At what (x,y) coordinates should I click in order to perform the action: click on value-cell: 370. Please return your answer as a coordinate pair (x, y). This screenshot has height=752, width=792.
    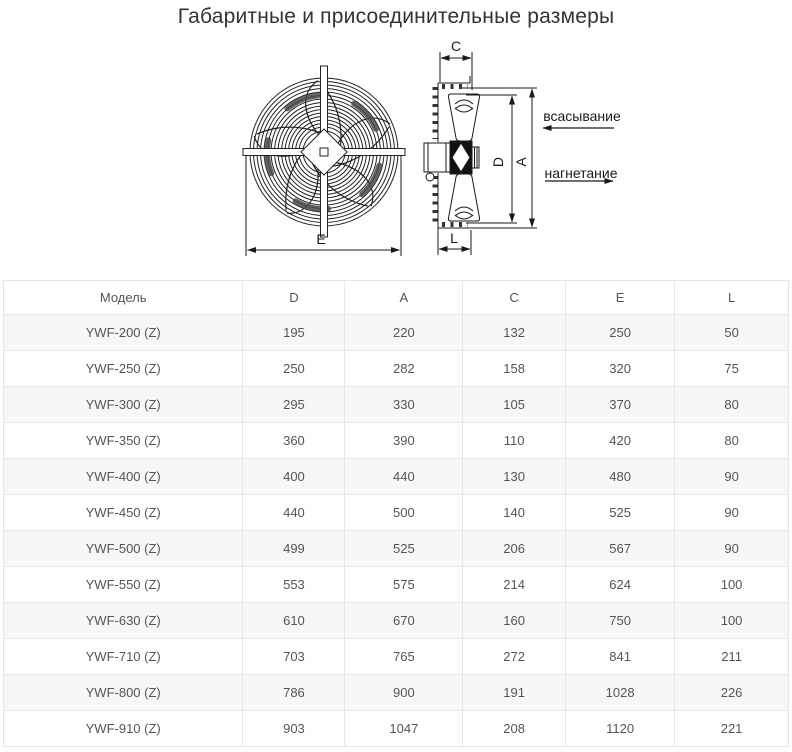
    Looking at the image, I should click on (620, 404).